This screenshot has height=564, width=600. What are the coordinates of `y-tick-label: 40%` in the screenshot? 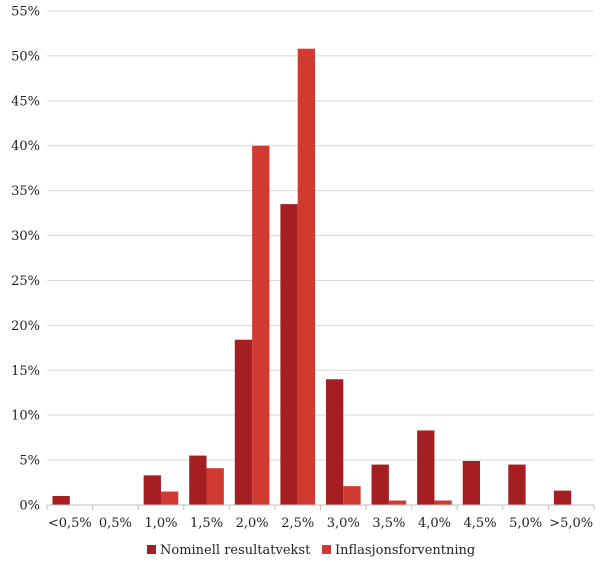 It's located at (25, 146).